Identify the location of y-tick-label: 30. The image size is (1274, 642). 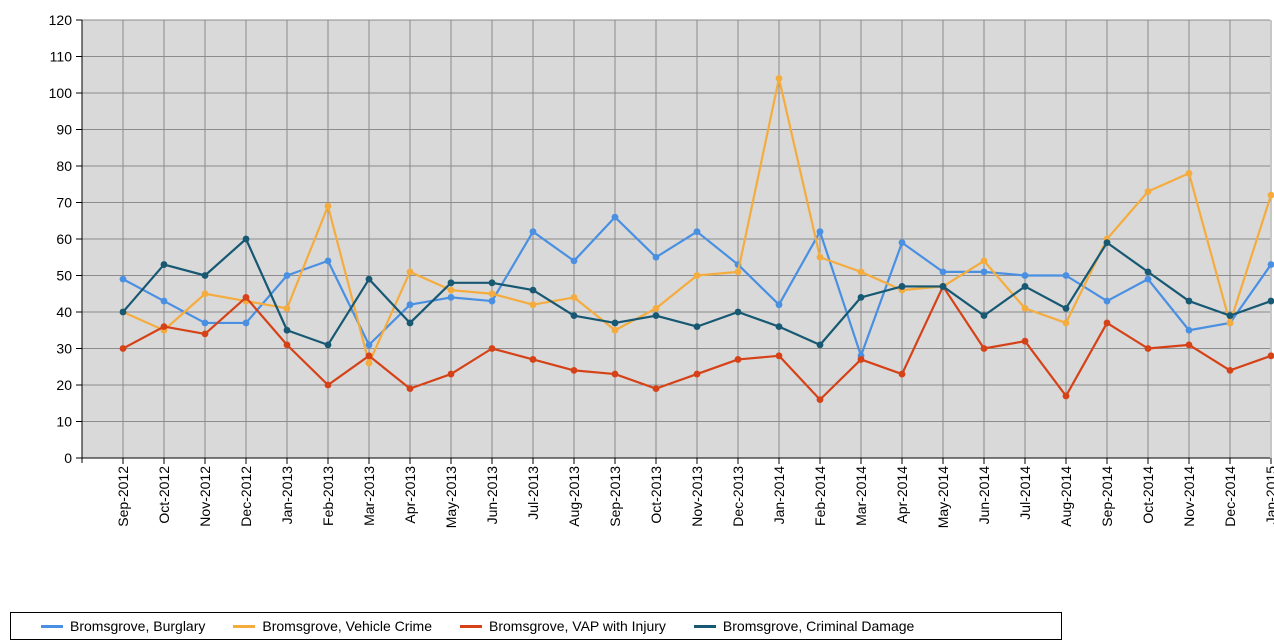
(64, 349).